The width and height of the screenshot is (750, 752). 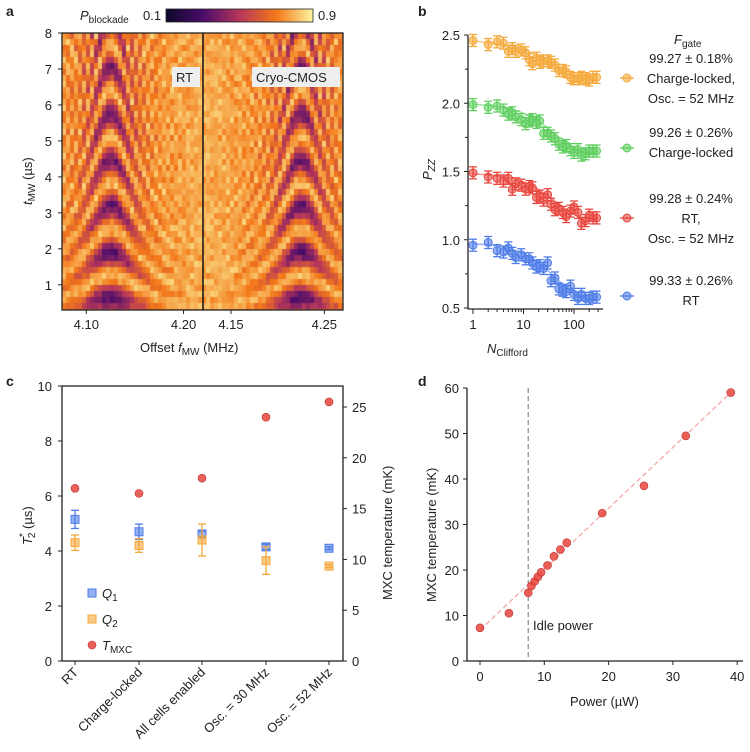 What do you see at coordinates (184, 77) in the screenshot?
I see `subplot-label-rt: RT` at bounding box center [184, 77].